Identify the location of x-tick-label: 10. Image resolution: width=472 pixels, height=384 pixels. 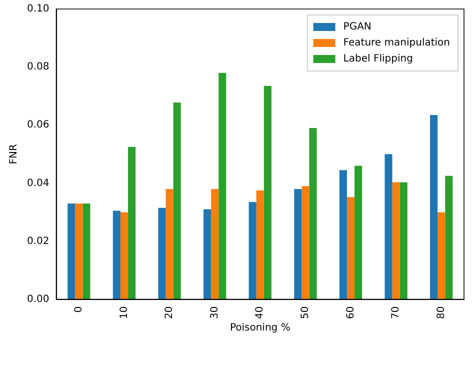
(124, 313).